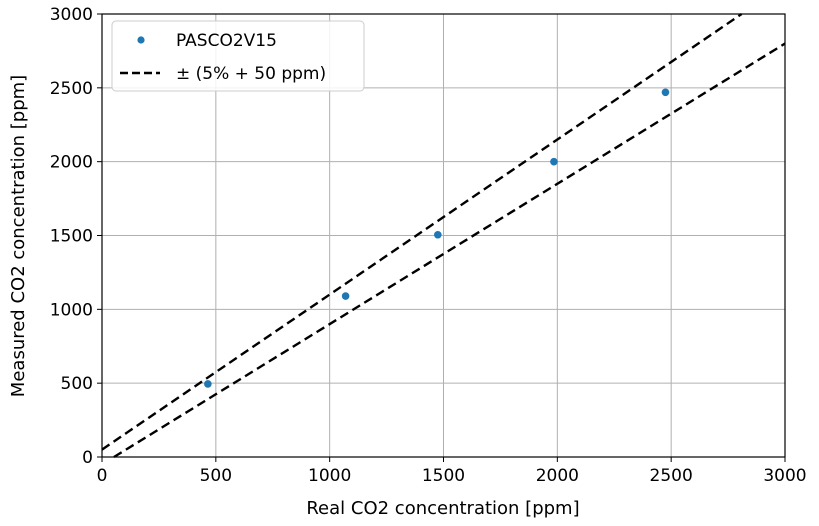 The width and height of the screenshot is (819, 526). I want to click on x-tick-label: 1500, so click(443, 476).